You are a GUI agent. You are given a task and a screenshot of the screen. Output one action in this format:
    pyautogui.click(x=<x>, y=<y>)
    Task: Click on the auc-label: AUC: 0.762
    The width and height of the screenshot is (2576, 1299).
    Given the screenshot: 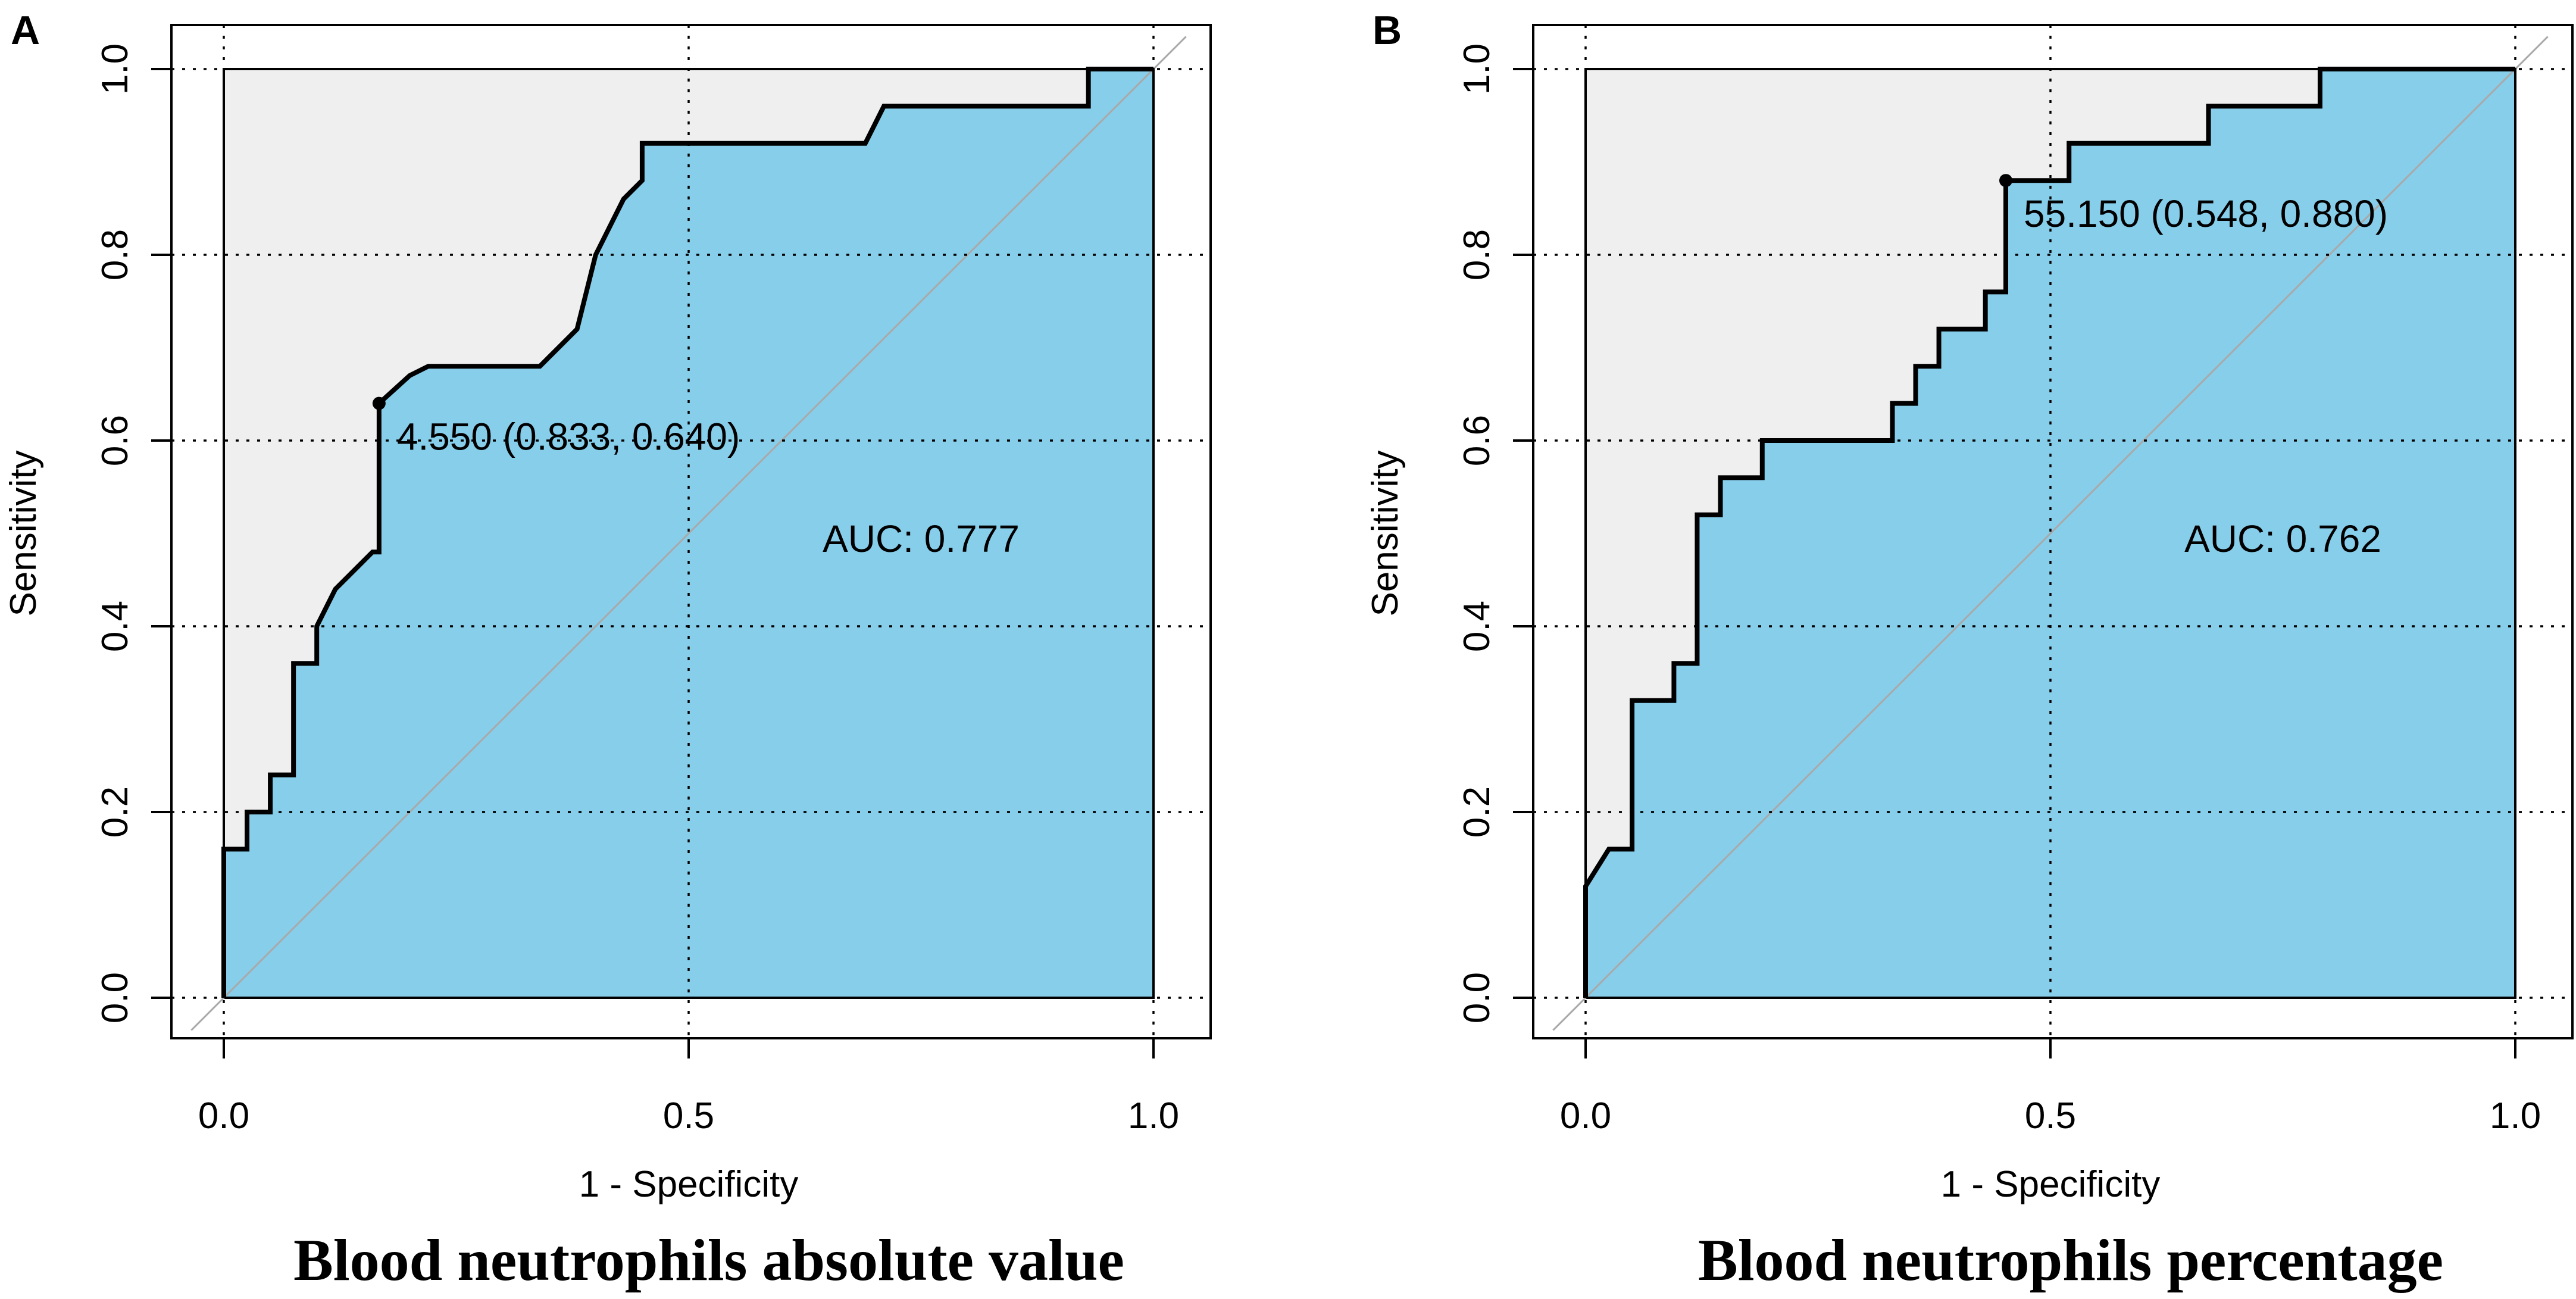 What is the action you would take?
    pyautogui.click(x=2282, y=538)
    